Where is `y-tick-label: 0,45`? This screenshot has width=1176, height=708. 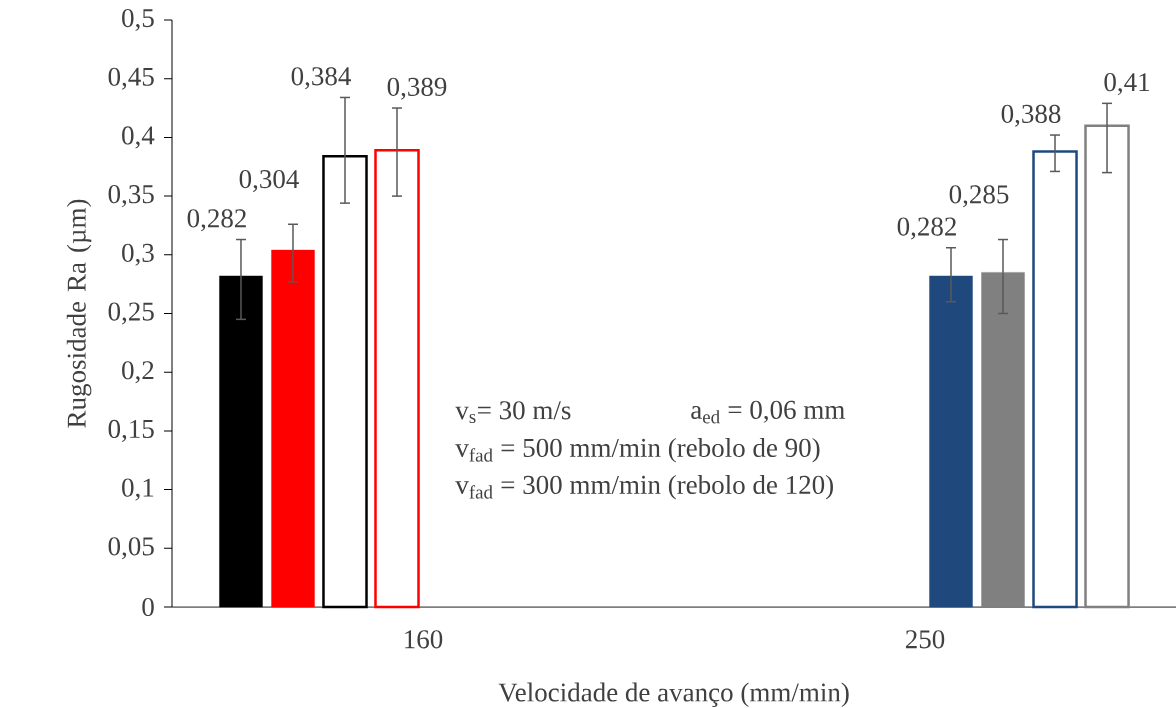 y-tick-label: 0,45 is located at coordinates (131, 78).